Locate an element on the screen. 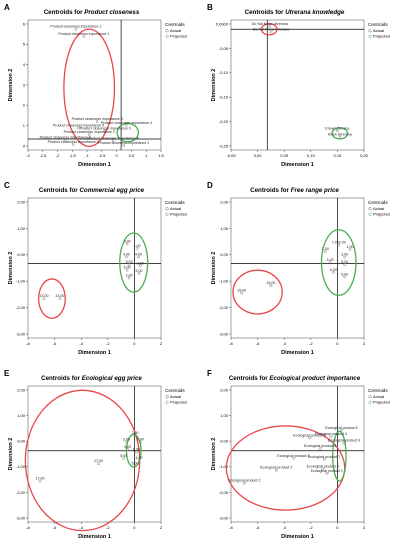  panel-letter: C is located at coordinates (7, 185).